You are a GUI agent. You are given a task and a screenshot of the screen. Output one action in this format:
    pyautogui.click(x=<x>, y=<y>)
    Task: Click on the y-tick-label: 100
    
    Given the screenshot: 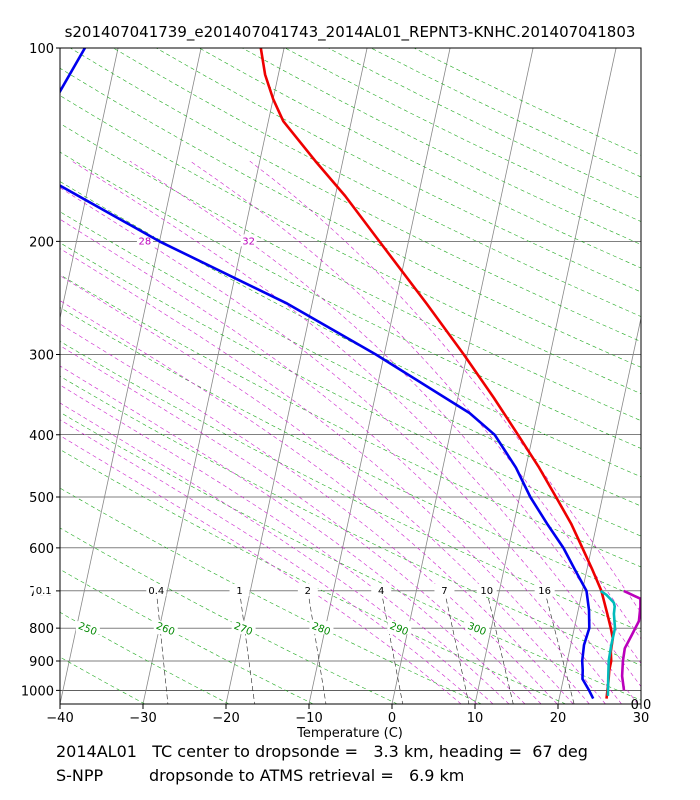 What is the action you would take?
    pyautogui.click(x=41, y=49)
    